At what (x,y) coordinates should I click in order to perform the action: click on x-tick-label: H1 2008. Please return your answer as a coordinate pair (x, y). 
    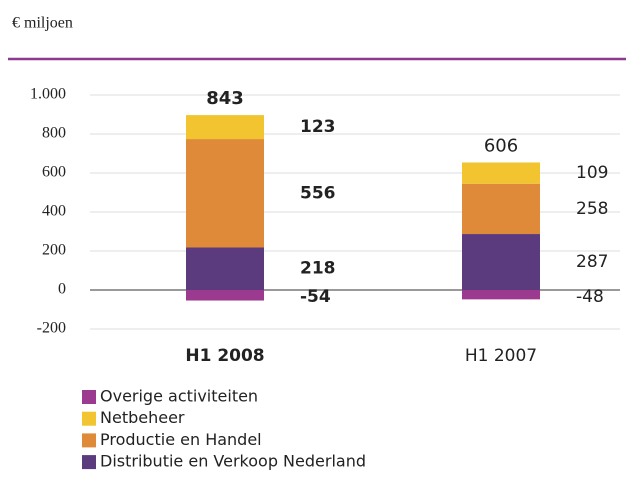
    Looking at the image, I should click on (224, 356).